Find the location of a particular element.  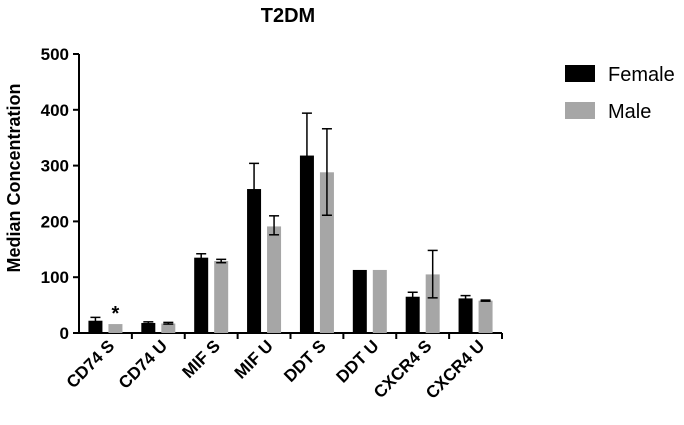

x-tick-label: CD74 U is located at coordinates (143, 364).